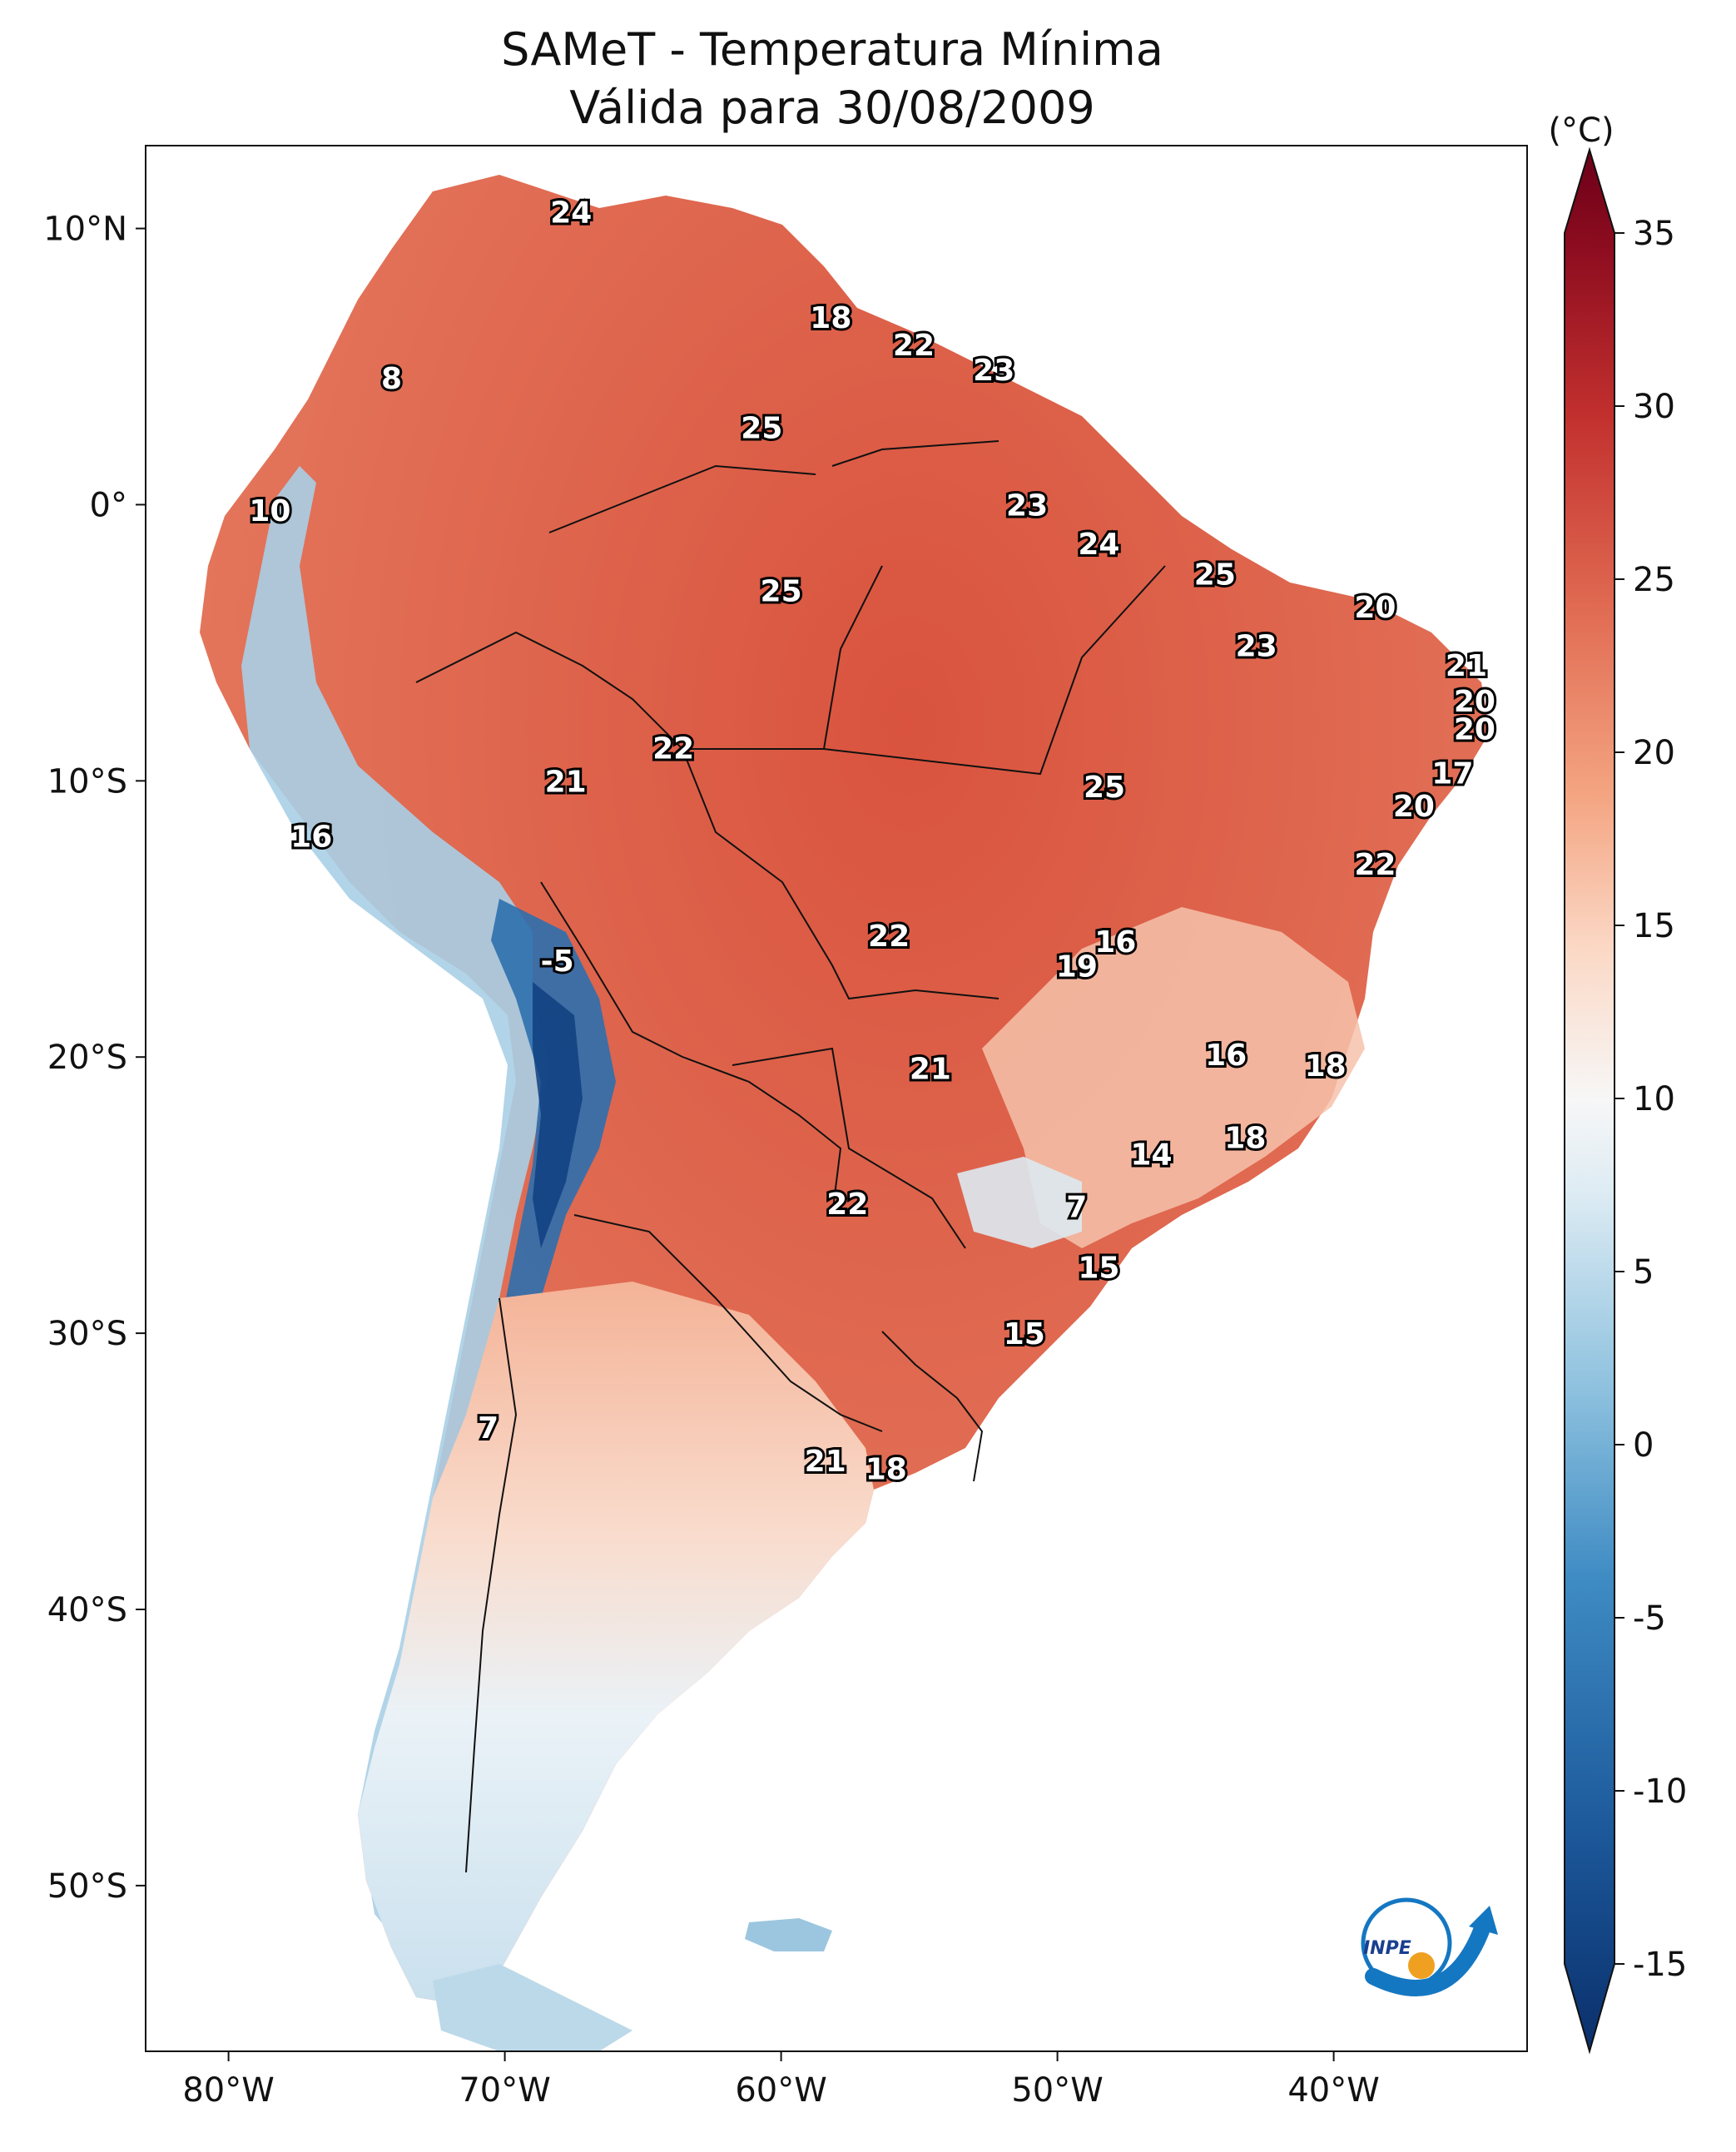  What do you see at coordinates (1654, 234) in the screenshot?
I see `colorbar-tick-label: 35` at bounding box center [1654, 234].